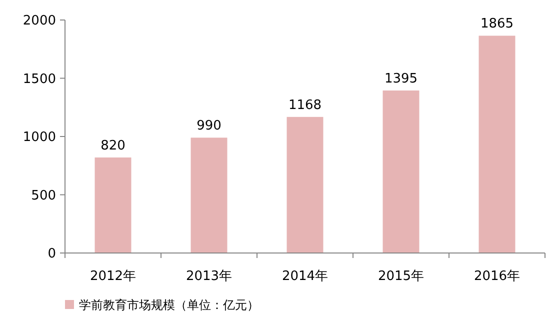 The height and width of the screenshot is (336, 556). I want to click on y-tick-label: 1000, so click(39, 137).